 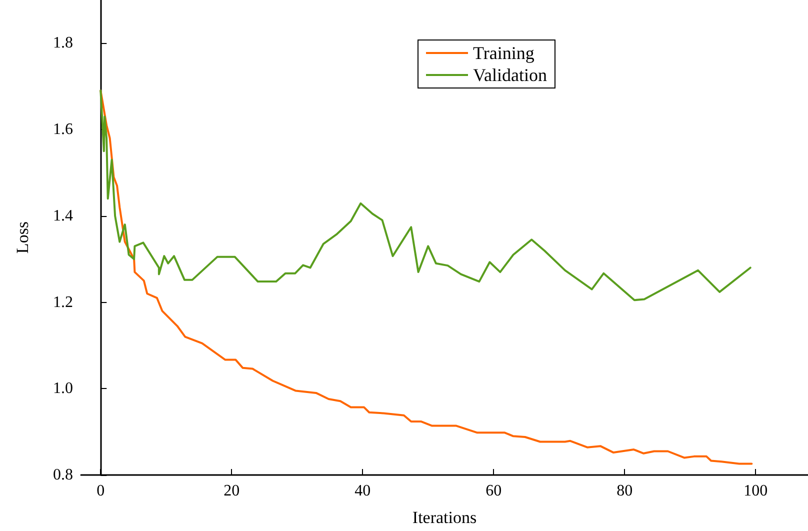 What do you see at coordinates (100, 491) in the screenshot?
I see `x-tick-label: 0` at bounding box center [100, 491].